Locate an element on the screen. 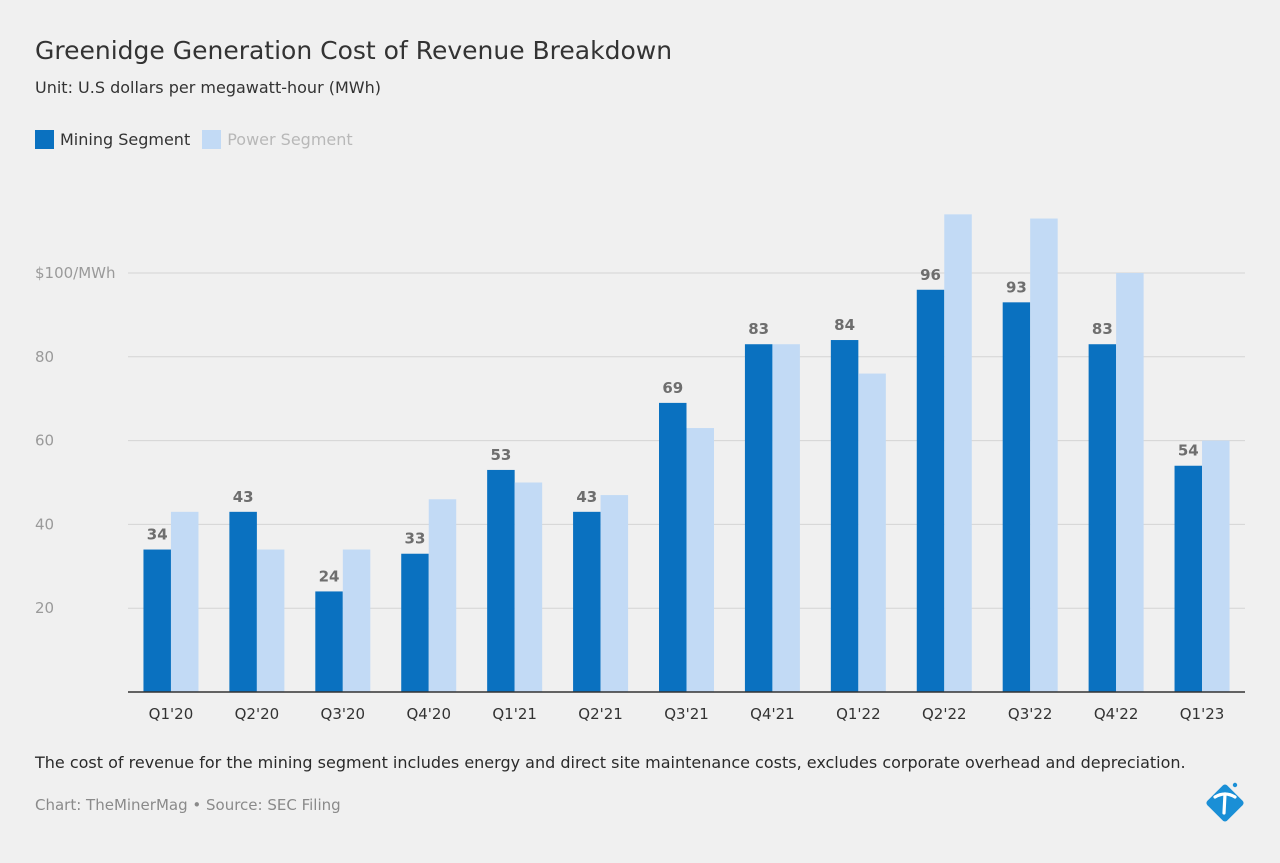 The height and width of the screenshot is (863, 1280). y-tick-label: 80 is located at coordinates (44, 357).